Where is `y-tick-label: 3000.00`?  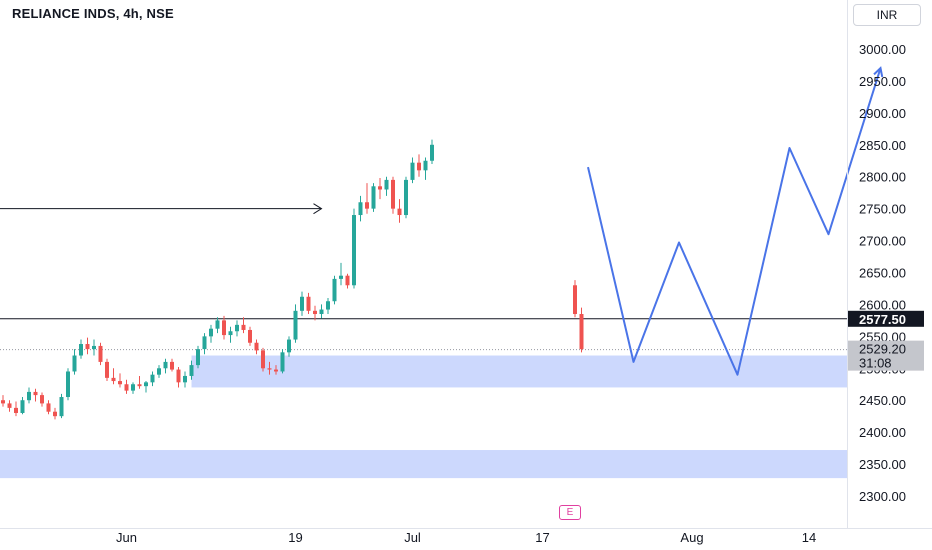
y-tick-label: 3000.00 is located at coordinates (882, 49).